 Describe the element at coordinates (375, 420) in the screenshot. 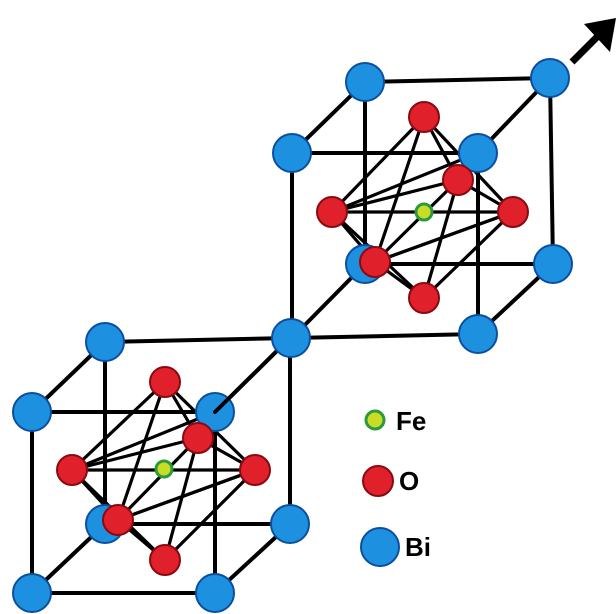

I see `fe-legend-icon` at that location.